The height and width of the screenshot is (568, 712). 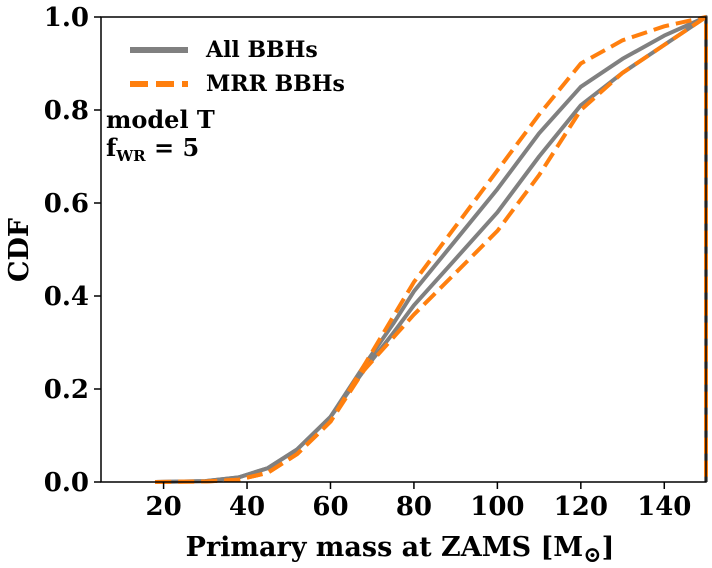 I want to click on model-annotation: model T fWR = 5, so click(x=160, y=135).